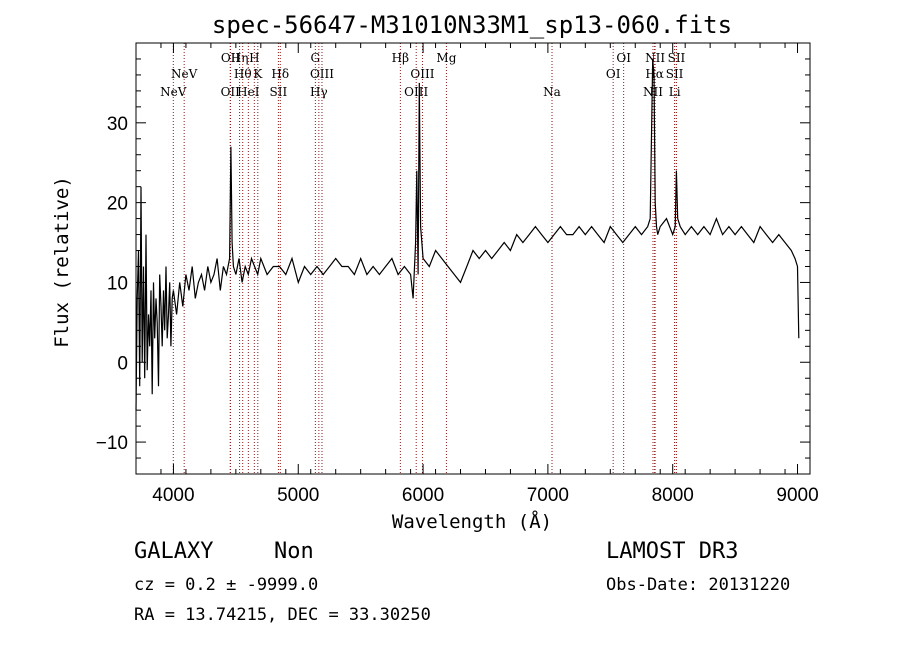  I want to click on line-marker-label: Hδ, so click(280, 74).